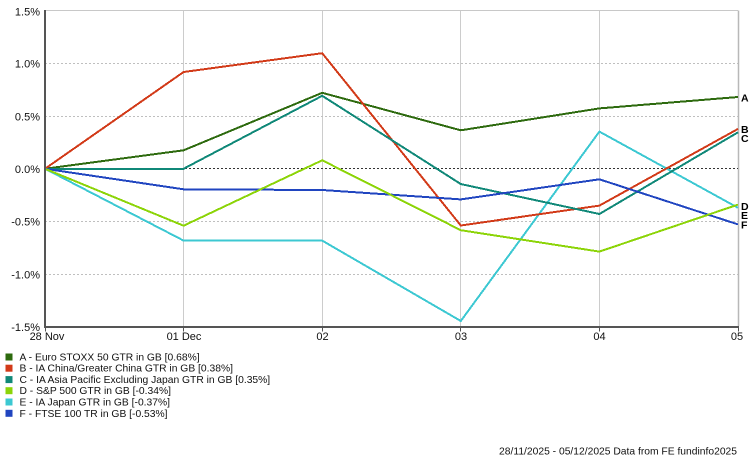 This screenshot has width=752, height=468. What do you see at coordinates (94, 414) in the screenshot?
I see `svg-text: F - FTSE 100 TR in GB [-0.53%]` at bounding box center [94, 414].